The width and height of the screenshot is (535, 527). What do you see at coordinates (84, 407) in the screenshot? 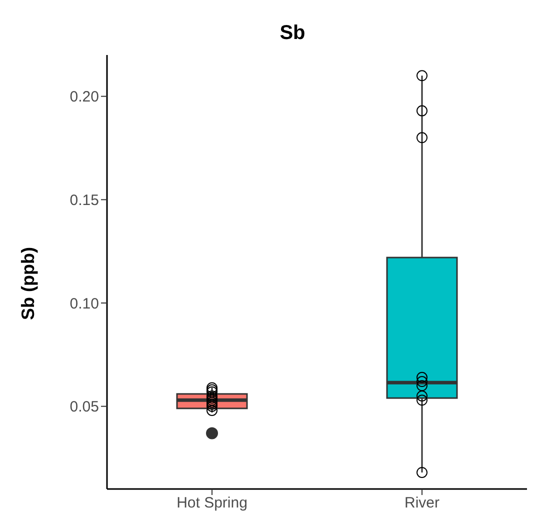
I see `y-tick-label: 0.05` at bounding box center [84, 407].